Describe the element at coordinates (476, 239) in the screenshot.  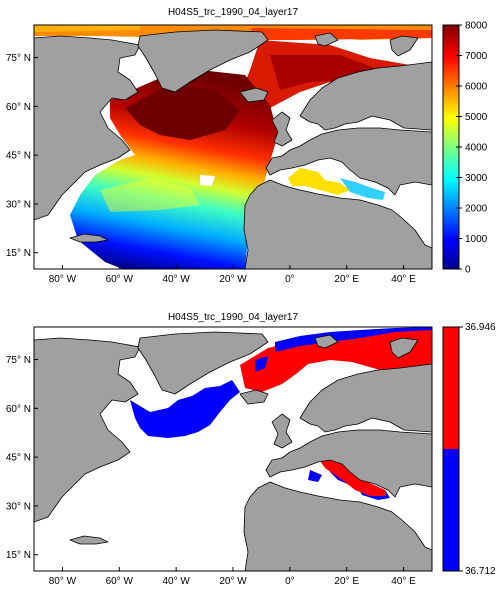
I see `colorbar-tick-label: 1000` at that location.